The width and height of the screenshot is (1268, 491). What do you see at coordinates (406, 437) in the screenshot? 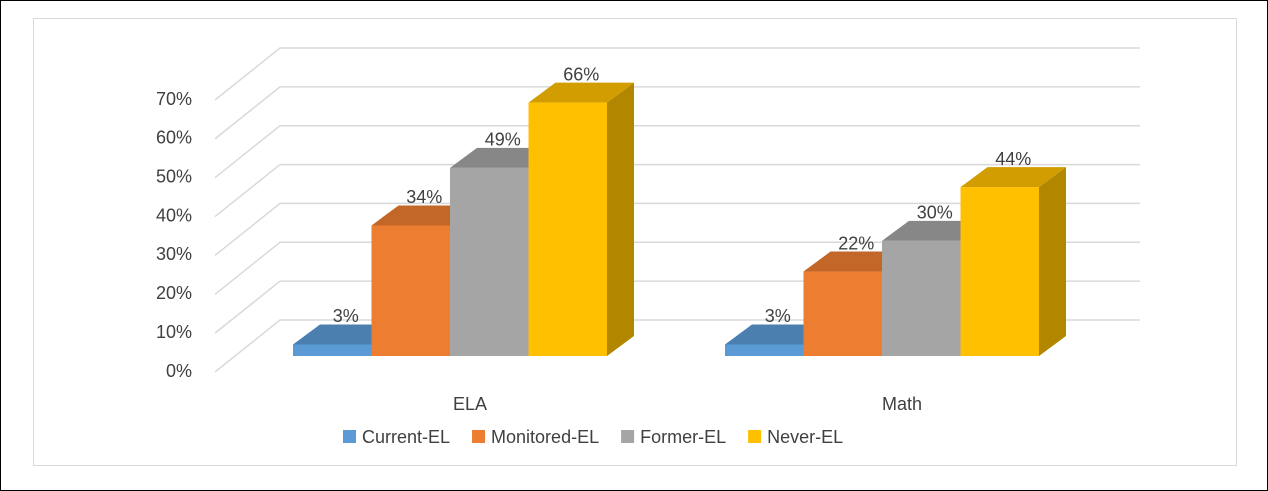
I see `legend-label: Current-EL` at bounding box center [406, 437].